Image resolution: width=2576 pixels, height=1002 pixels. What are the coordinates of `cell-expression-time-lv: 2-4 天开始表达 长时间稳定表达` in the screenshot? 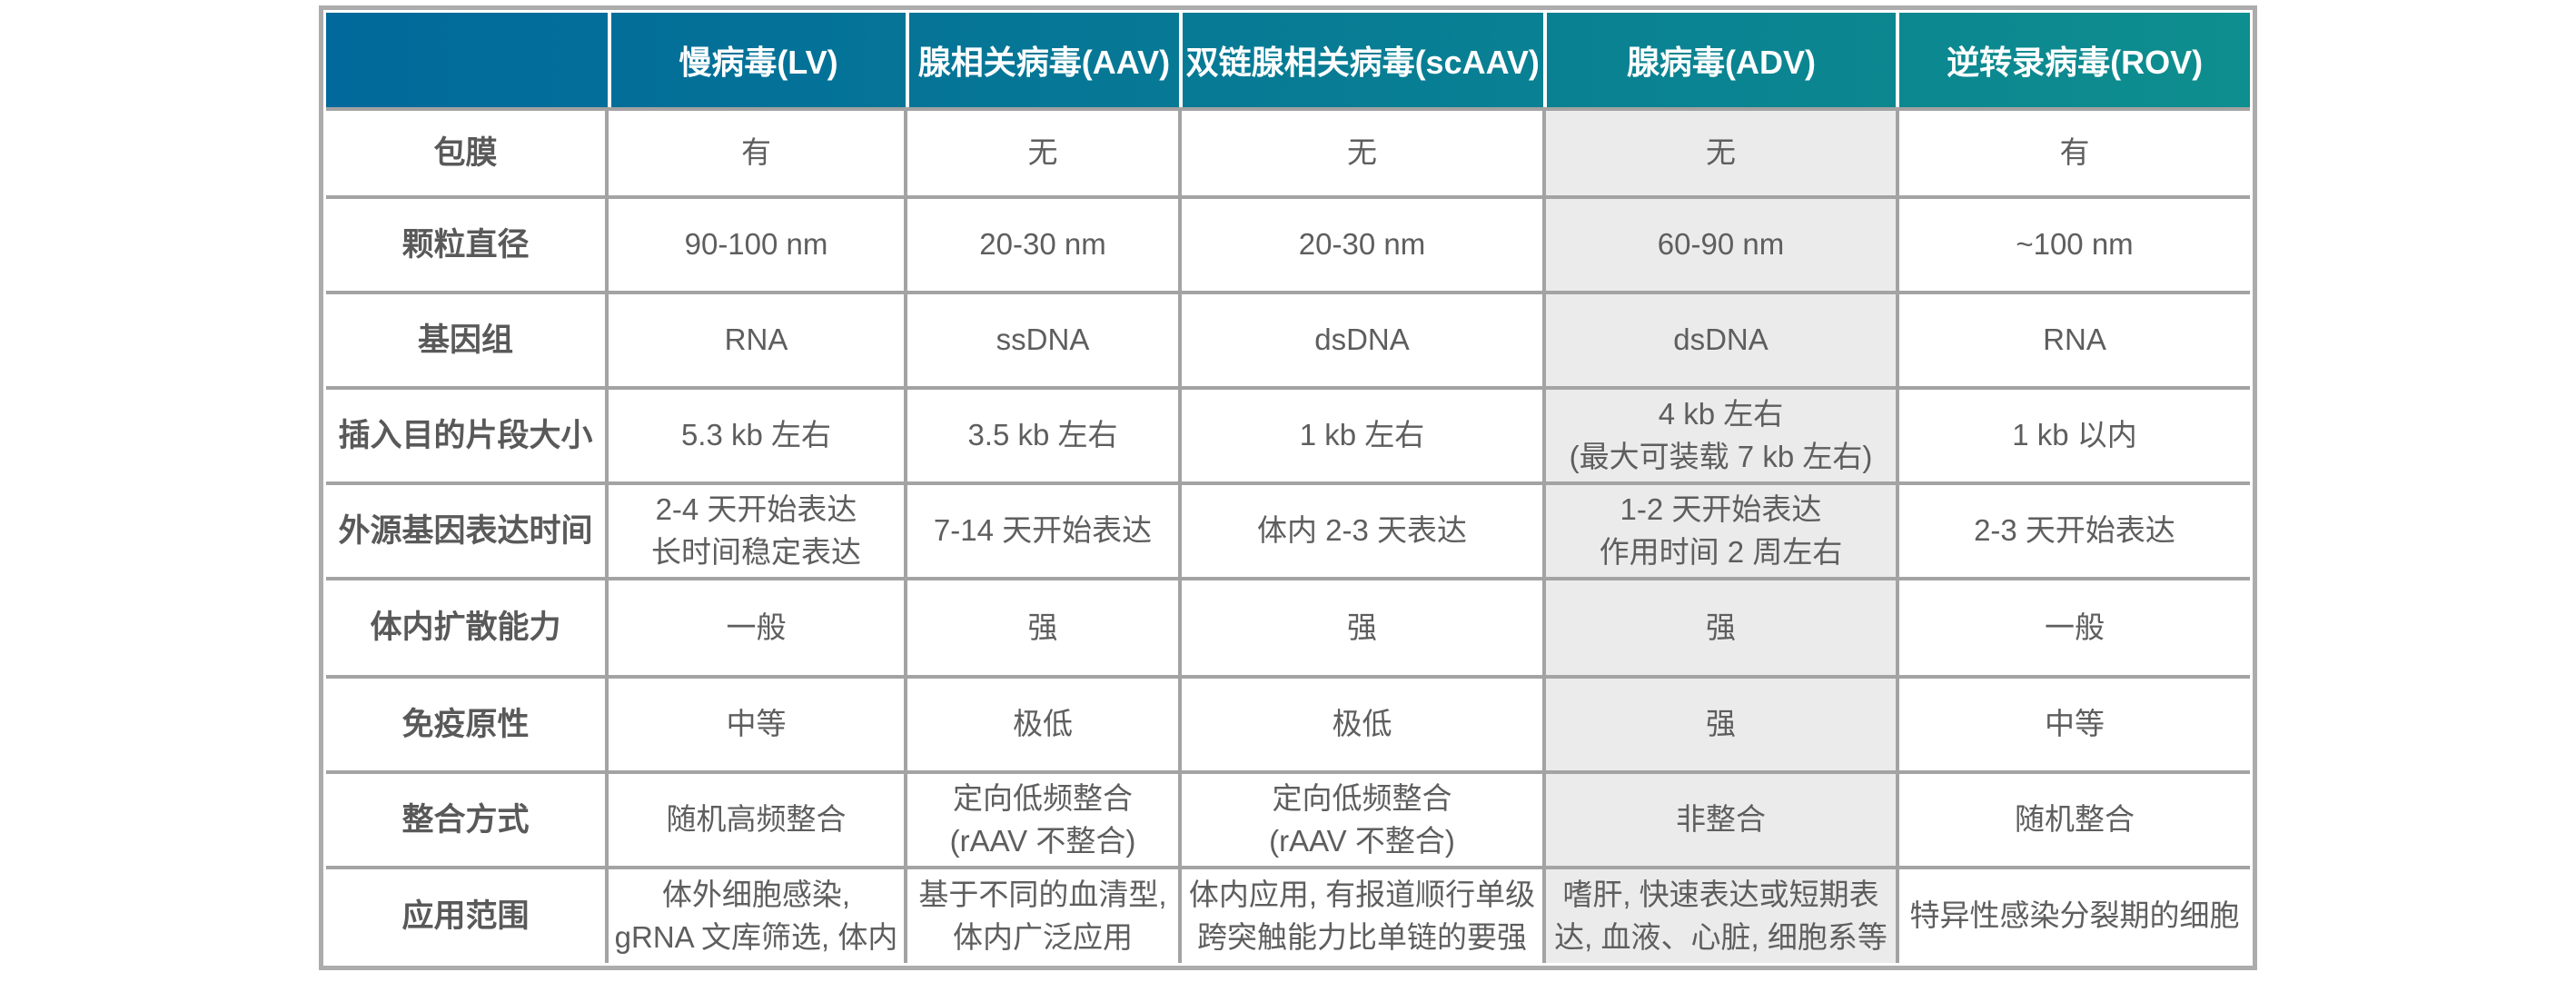 It's located at (756, 531).